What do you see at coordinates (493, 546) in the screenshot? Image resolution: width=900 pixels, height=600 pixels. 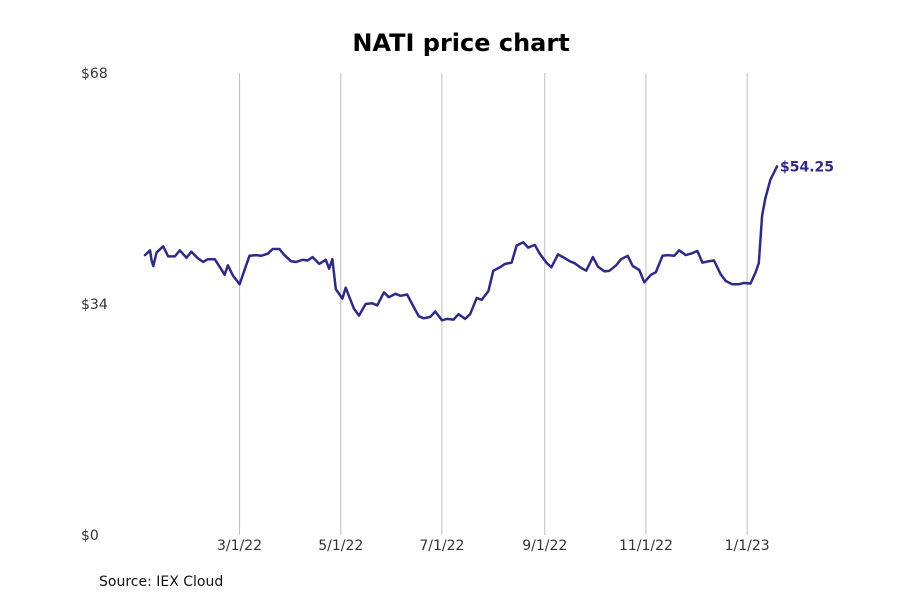 I see `x-axis: 3/1/22 5/1/22 7/1/22 9/1/22 11/1/22 1/1/23` at bounding box center [493, 546].